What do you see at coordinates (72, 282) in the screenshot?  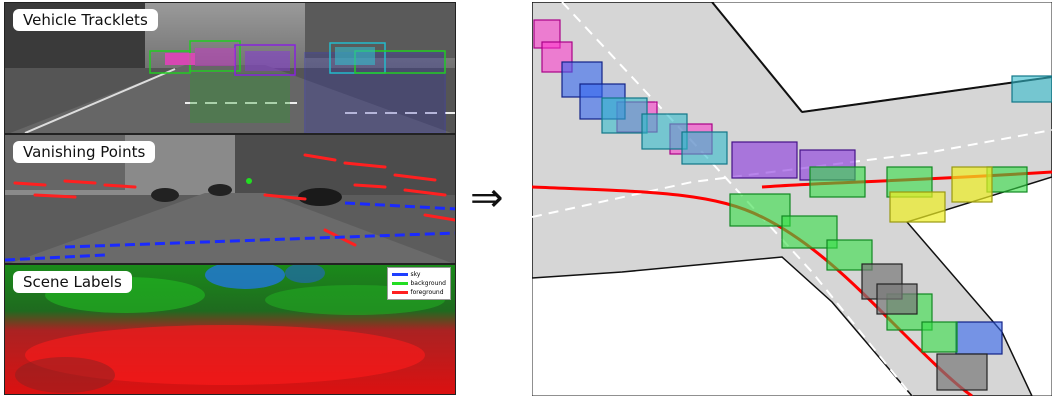 I see `scene-labels-label: Scene Labels` at bounding box center [72, 282].